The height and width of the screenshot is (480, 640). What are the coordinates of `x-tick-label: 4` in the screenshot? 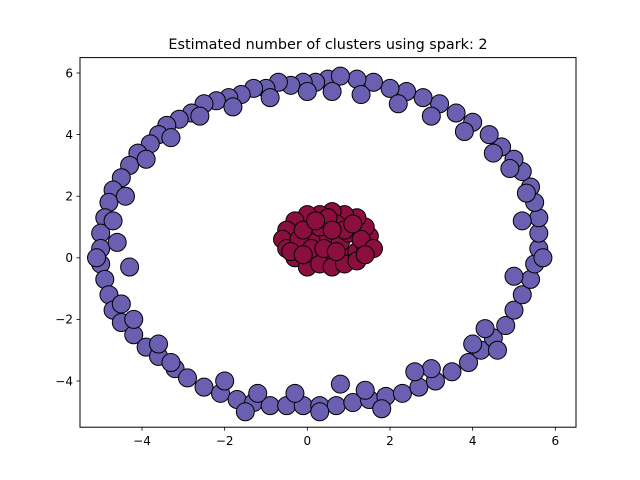 It's located at (473, 441).